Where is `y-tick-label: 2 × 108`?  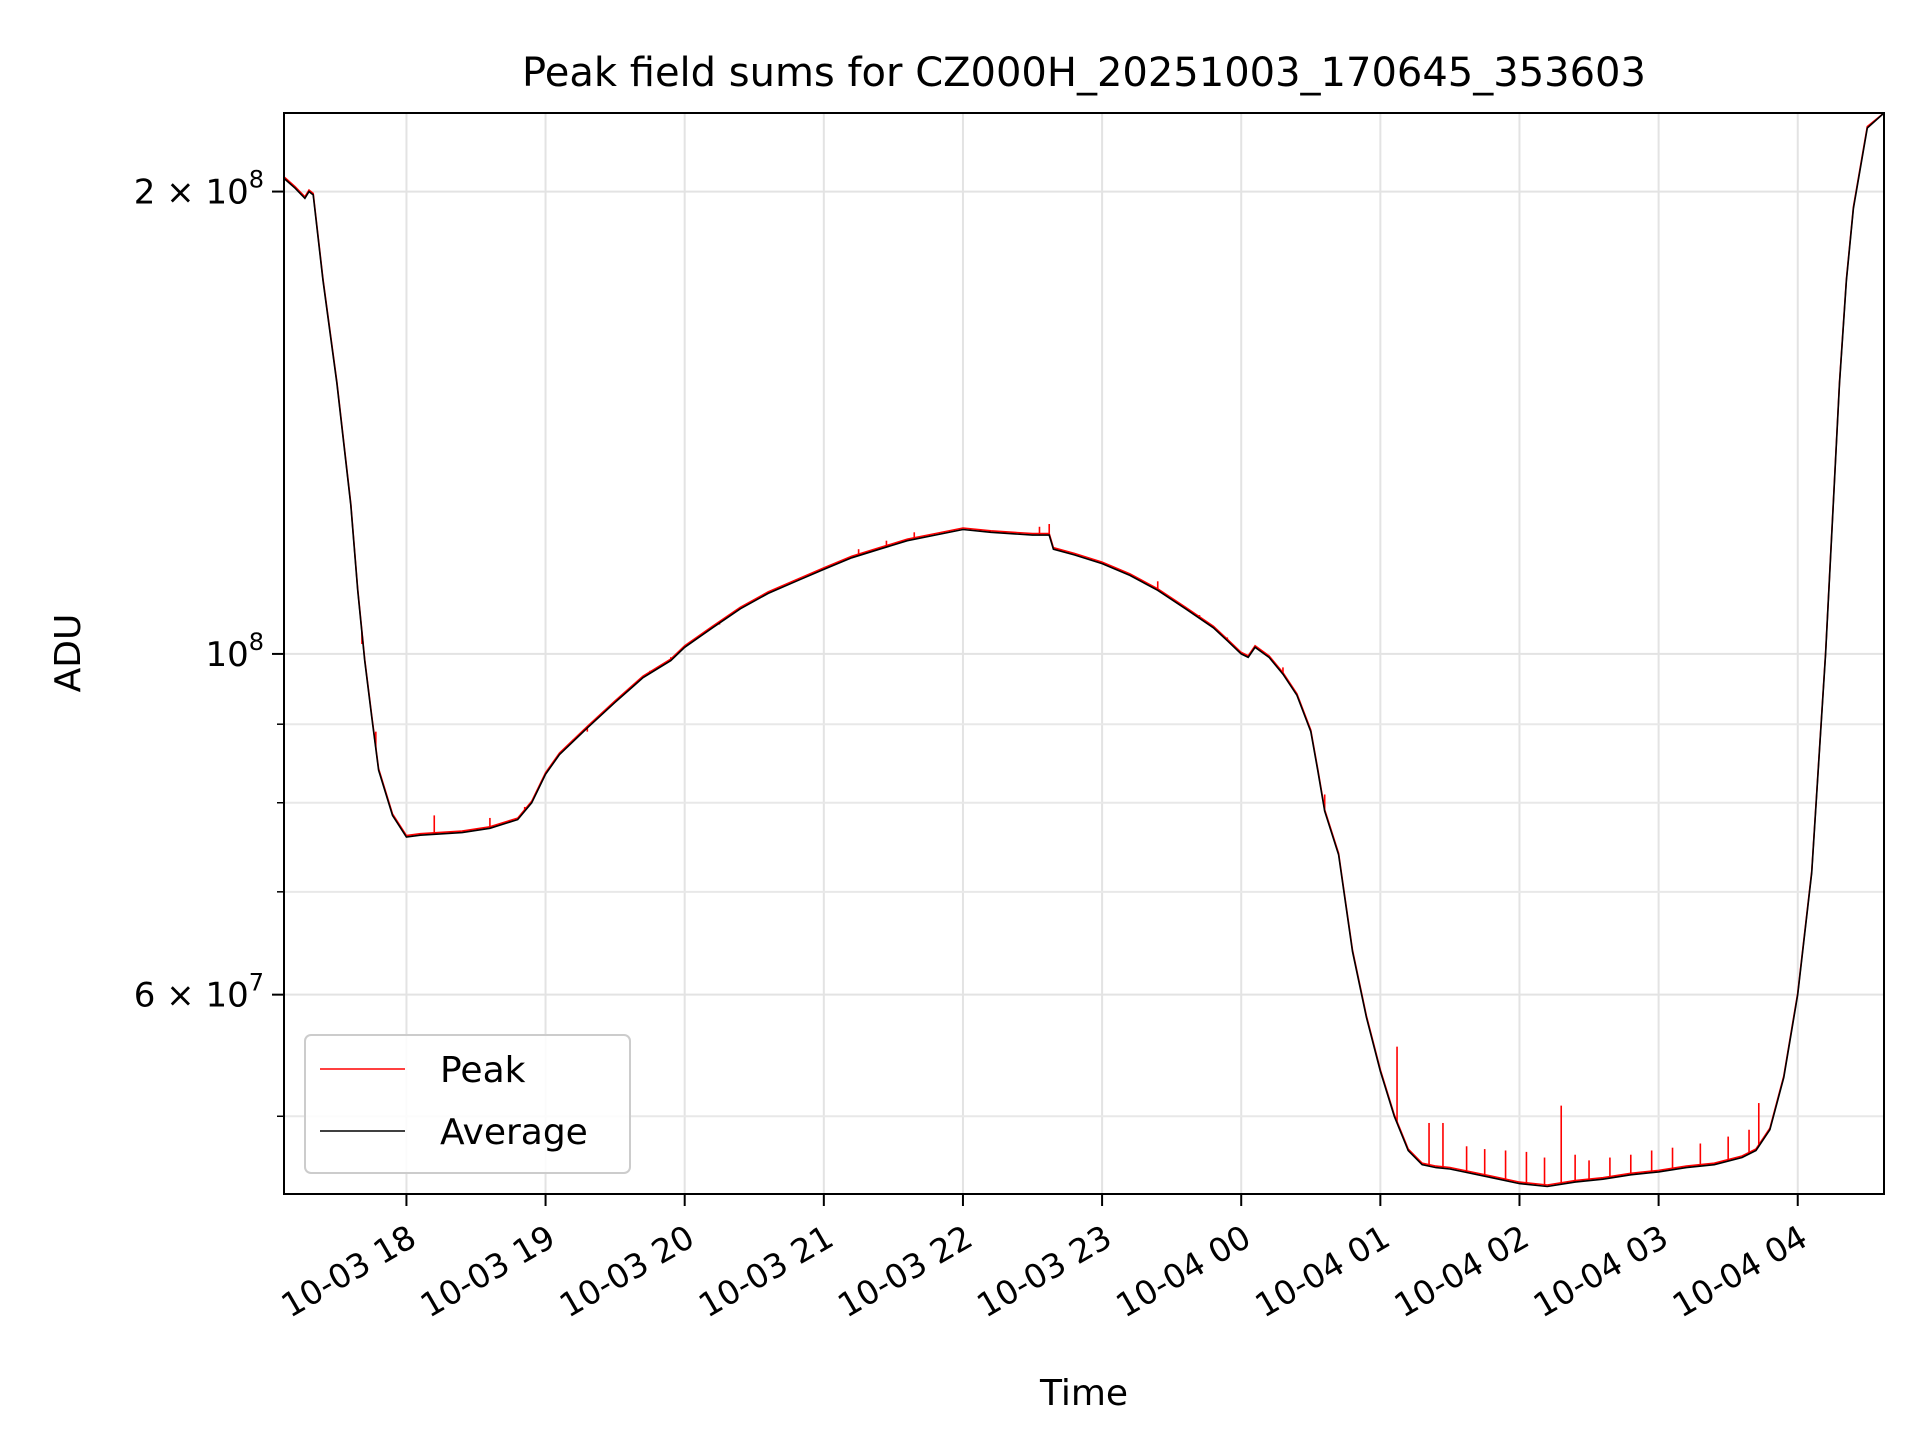
y-tick-label: 2 × 108 is located at coordinates (199, 189).